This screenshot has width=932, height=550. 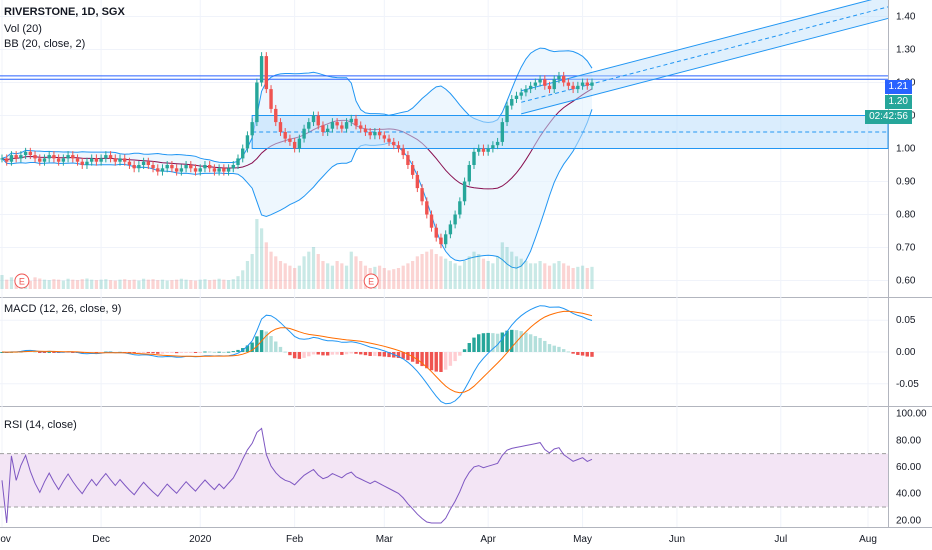 I want to click on signal-line, so click(x=297, y=352).